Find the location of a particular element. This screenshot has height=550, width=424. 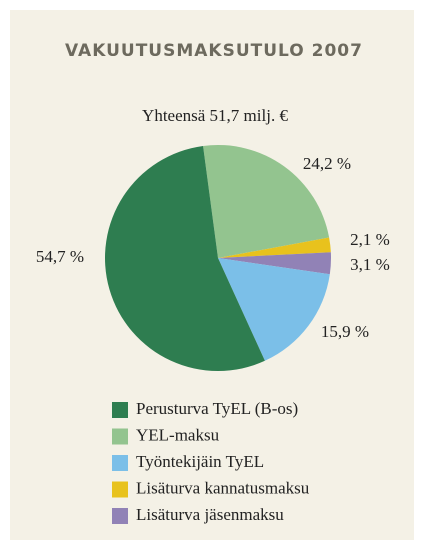

subtitle: Yhteensä 51,7 milj. € is located at coordinates (215, 115).